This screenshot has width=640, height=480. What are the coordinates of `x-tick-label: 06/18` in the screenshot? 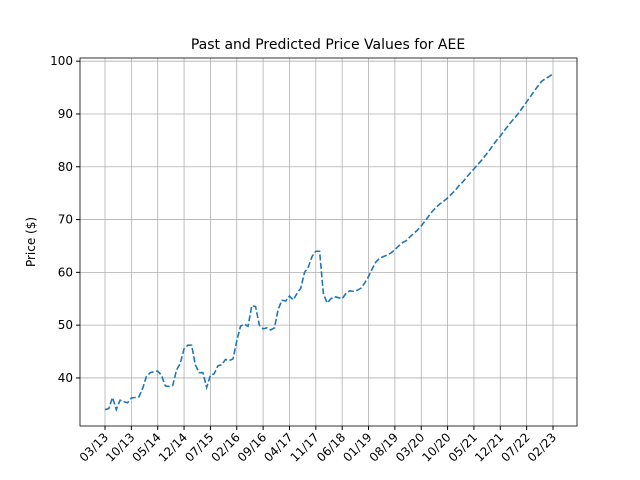 It's located at (331, 447).